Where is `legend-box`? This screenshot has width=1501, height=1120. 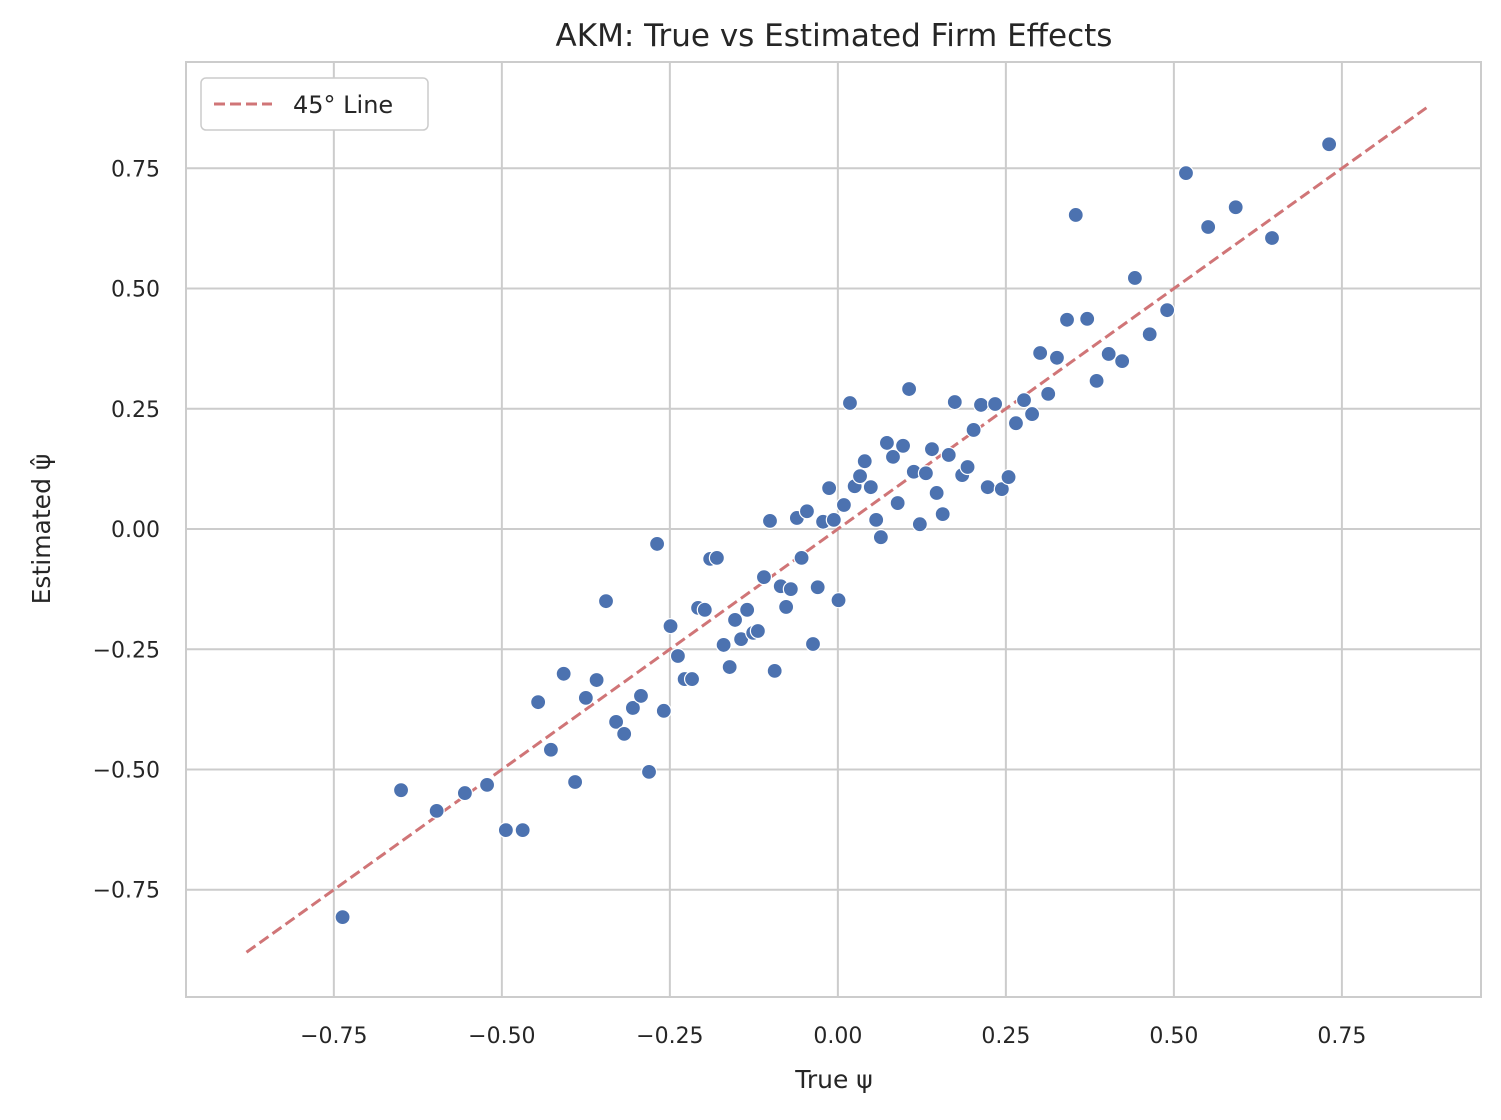 legend-box is located at coordinates (314, 104).